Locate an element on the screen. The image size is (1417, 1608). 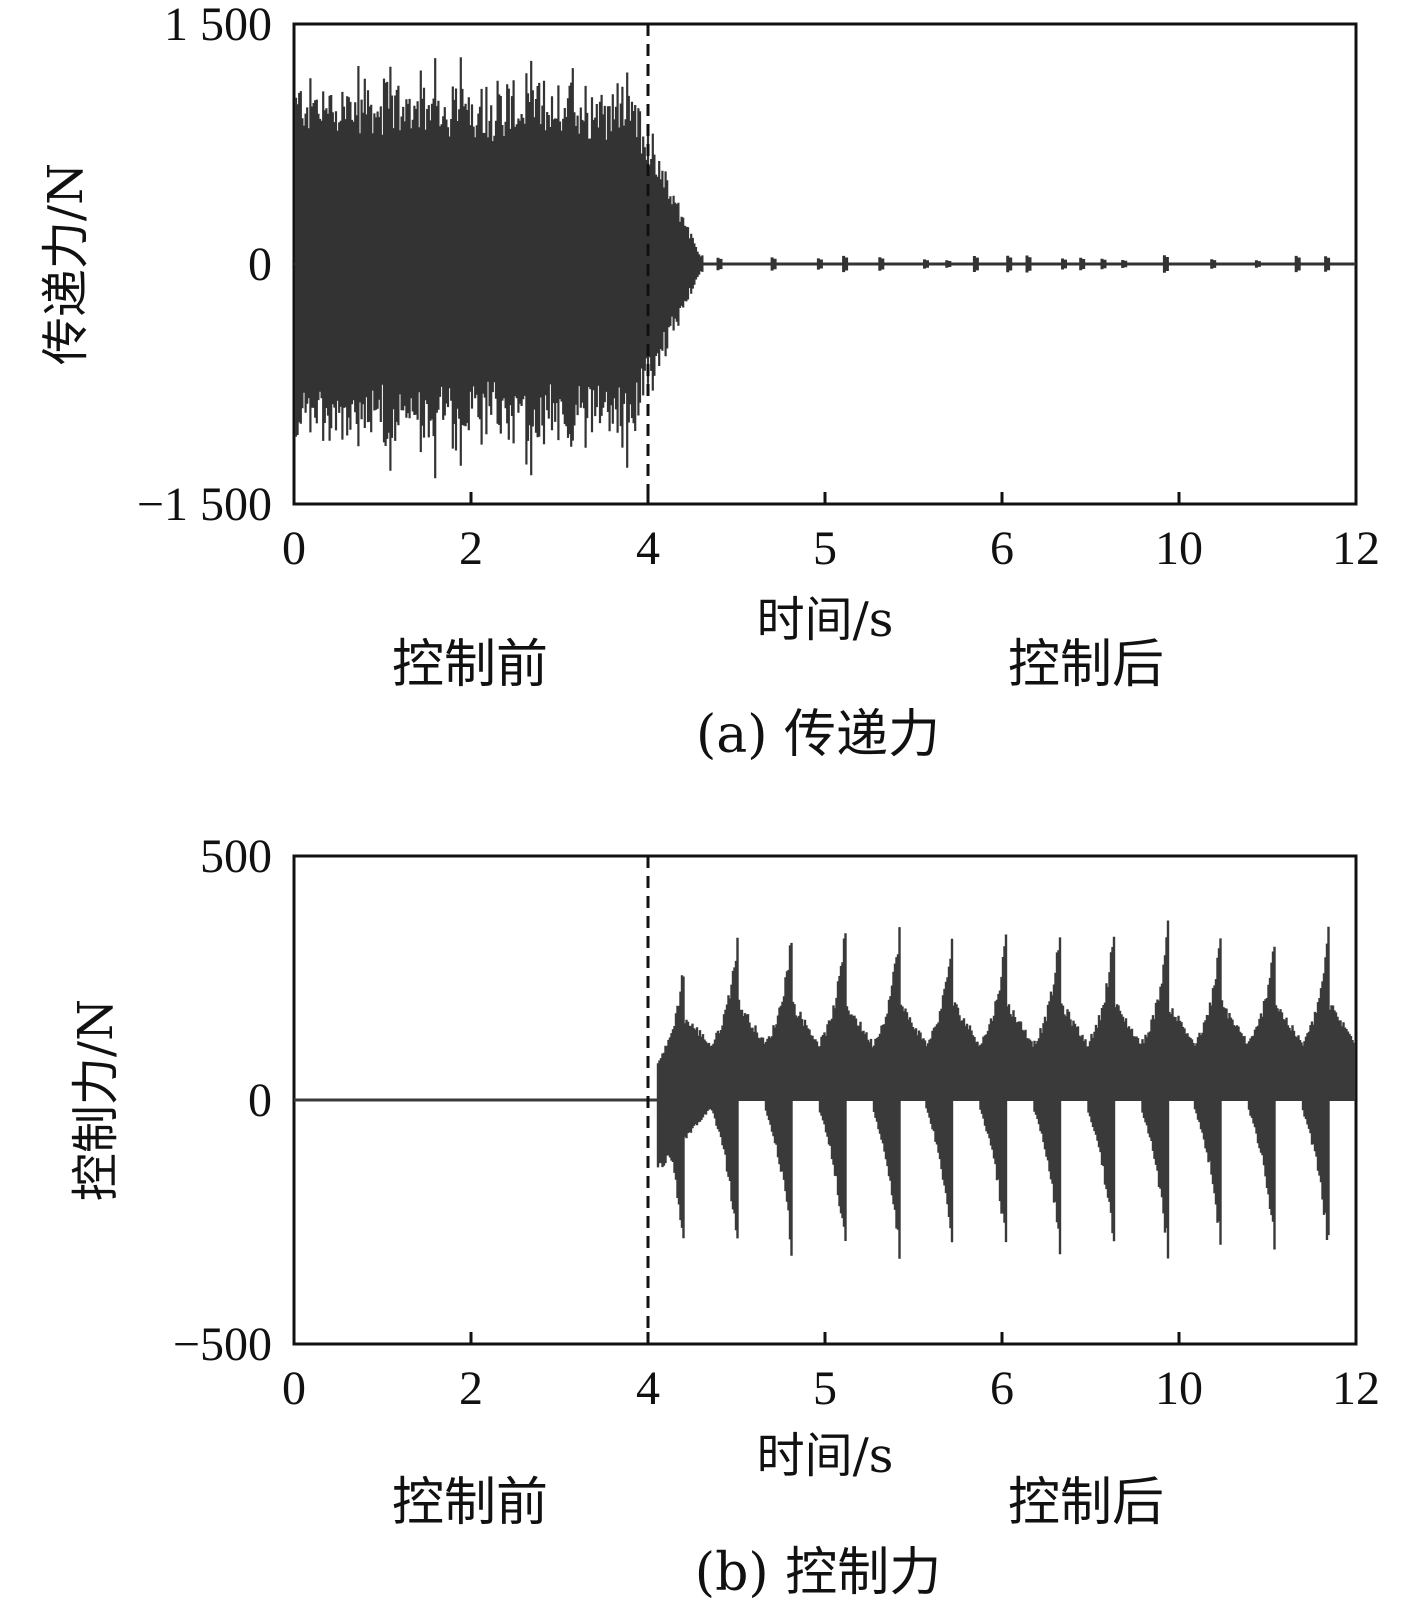
y-tick-label: −500 is located at coordinates (222, 1344).